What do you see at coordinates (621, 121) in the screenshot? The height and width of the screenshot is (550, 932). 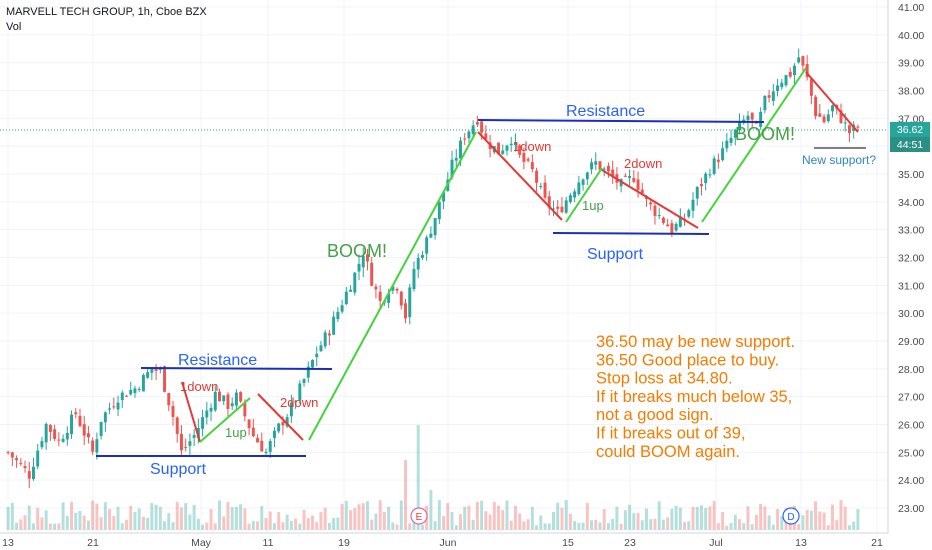 I see `resistance-line-mid` at bounding box center [621, 121].